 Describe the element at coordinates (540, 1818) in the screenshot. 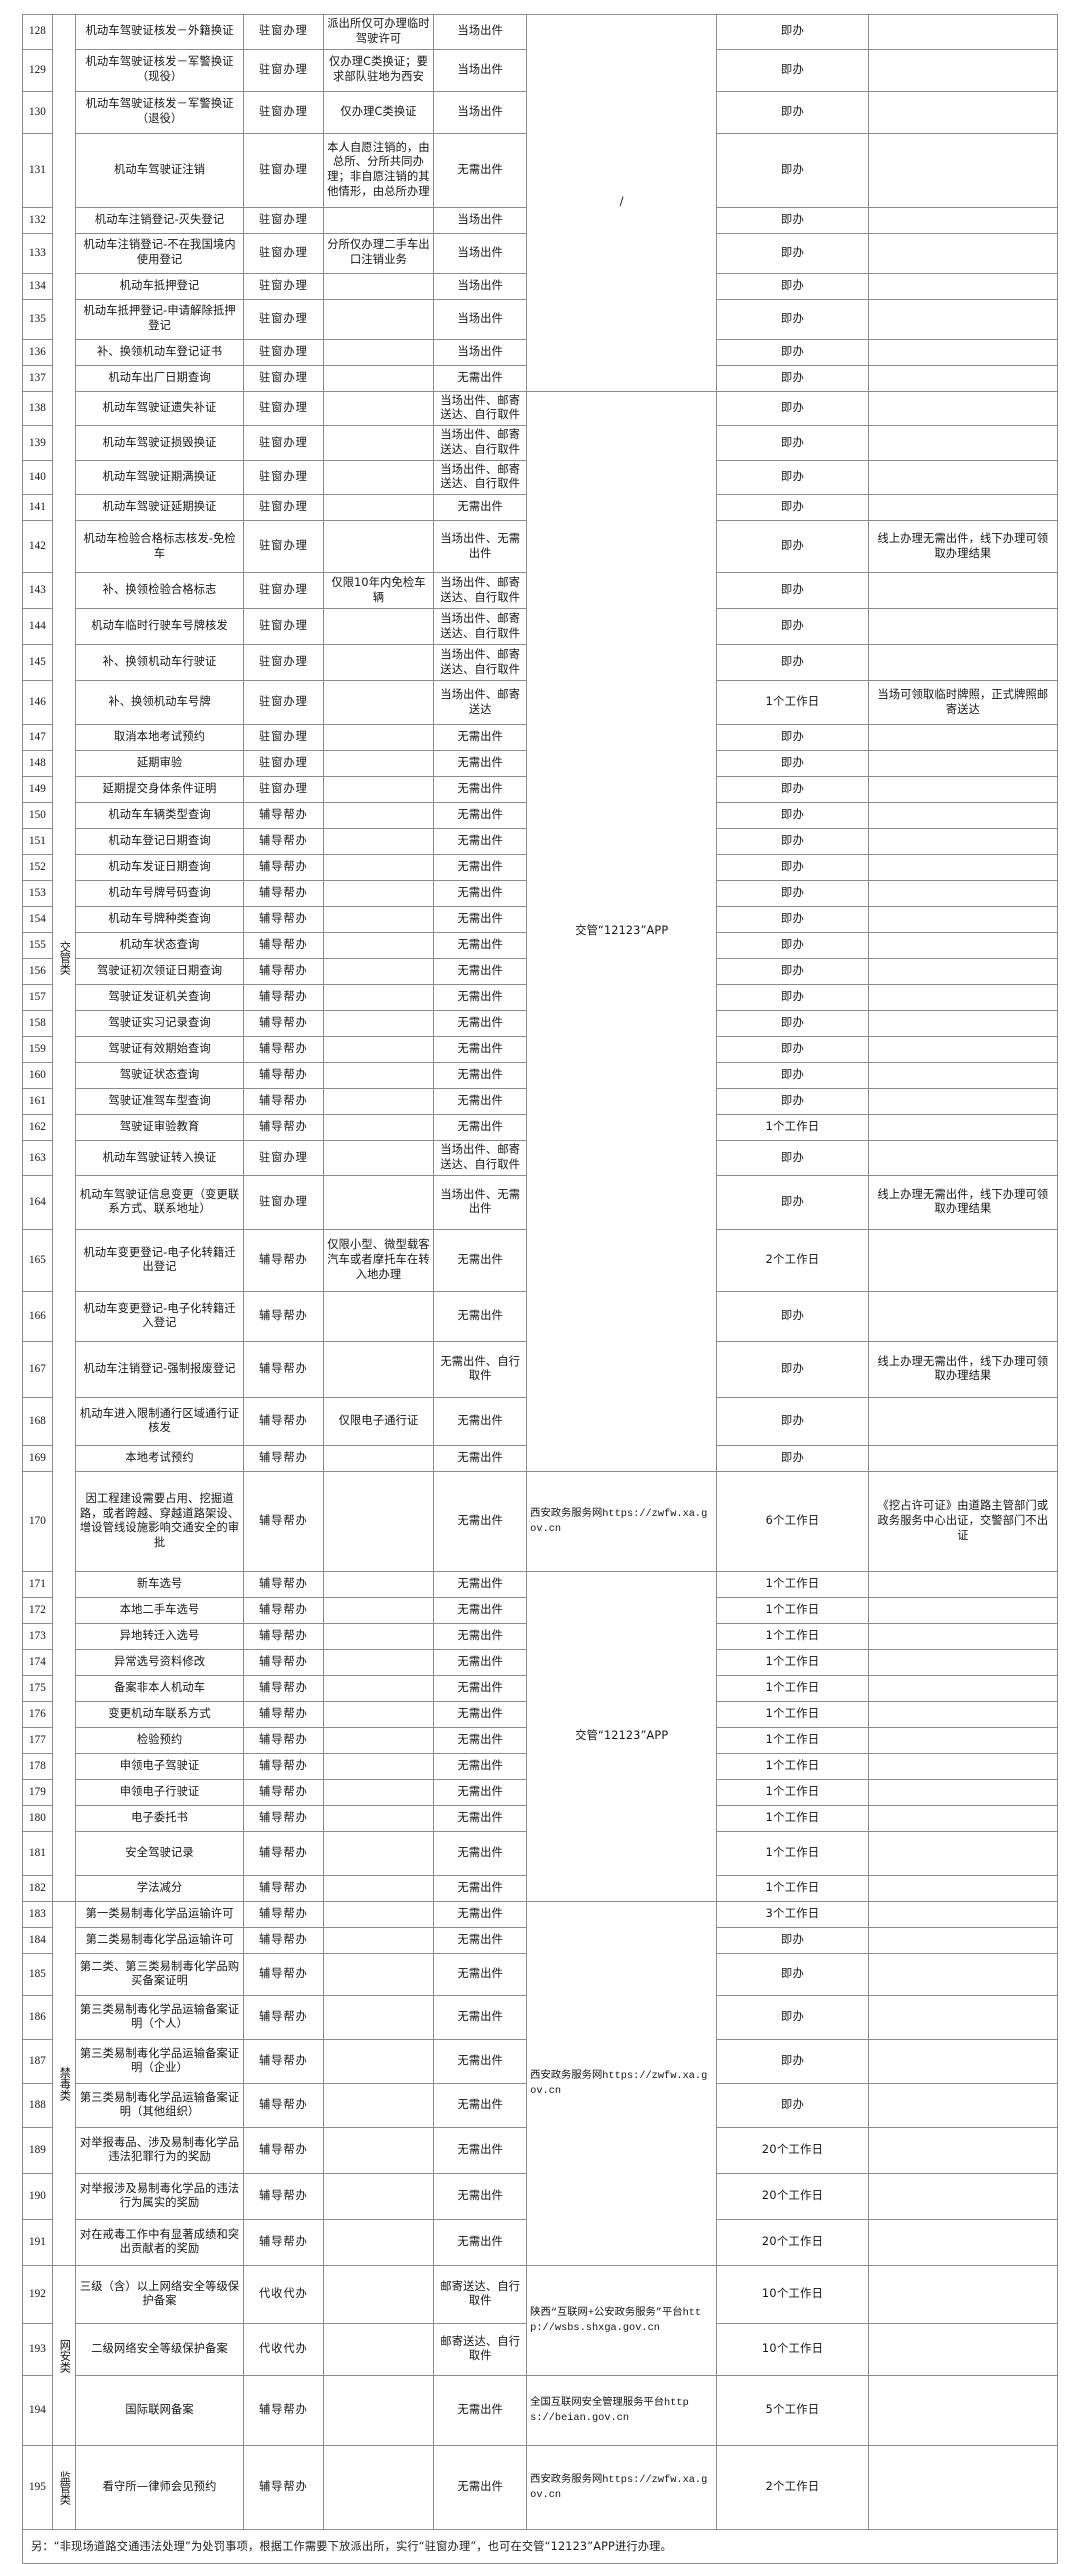

I see `table-row: 180 电子委托书 辅导帮办 无需出件 1个工作日` at that location.